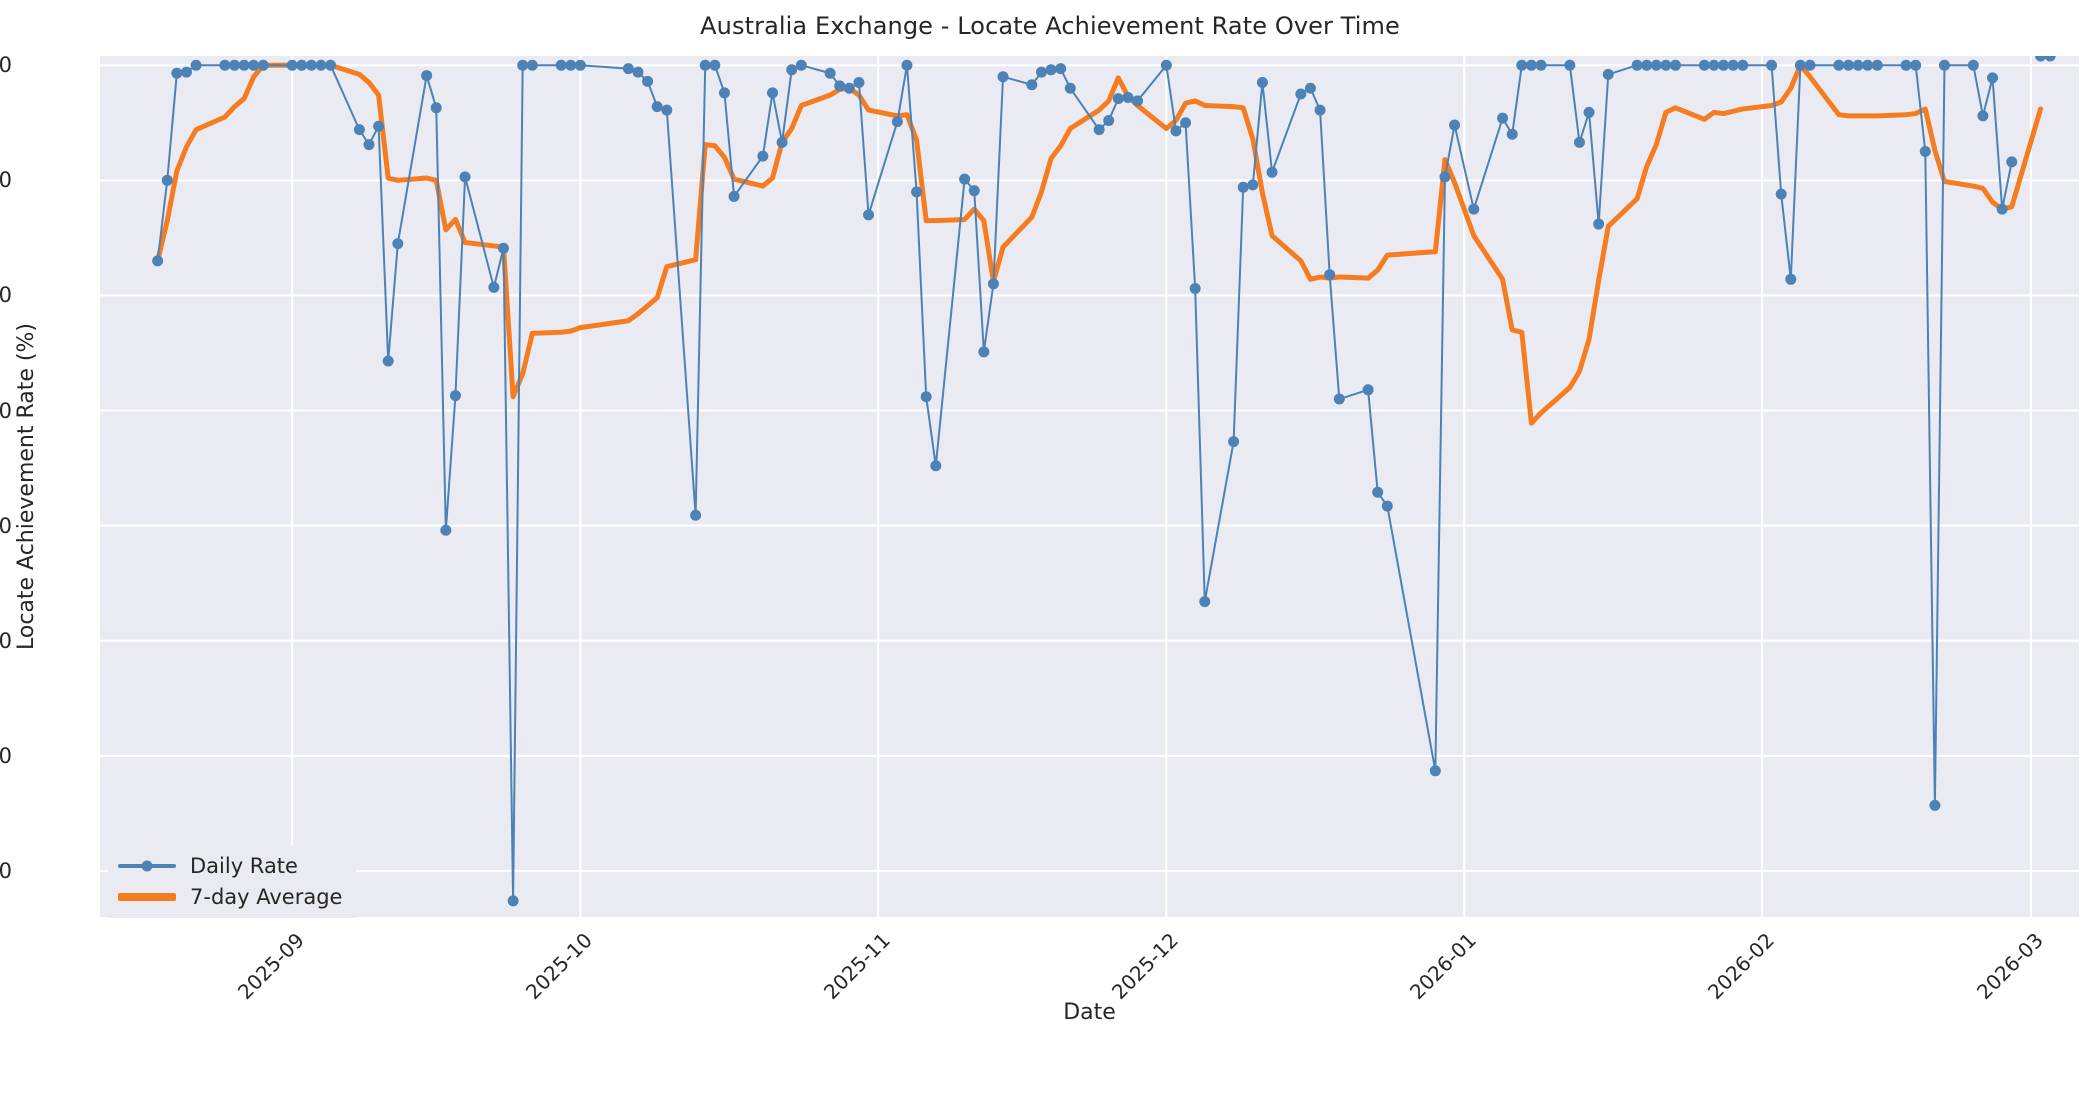  I want to click on legend-item: 7-day Average, so click(230, 897).